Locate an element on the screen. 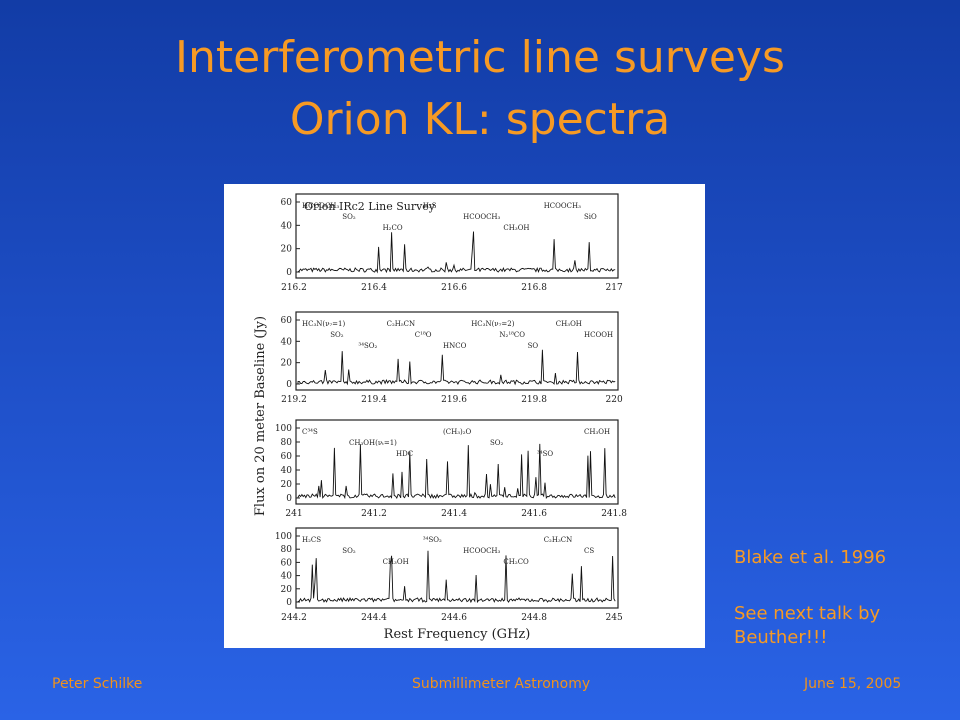 This screenshot has height=720, width=960. footer-author: Peter Schilke is located at coordinates (97, 684).